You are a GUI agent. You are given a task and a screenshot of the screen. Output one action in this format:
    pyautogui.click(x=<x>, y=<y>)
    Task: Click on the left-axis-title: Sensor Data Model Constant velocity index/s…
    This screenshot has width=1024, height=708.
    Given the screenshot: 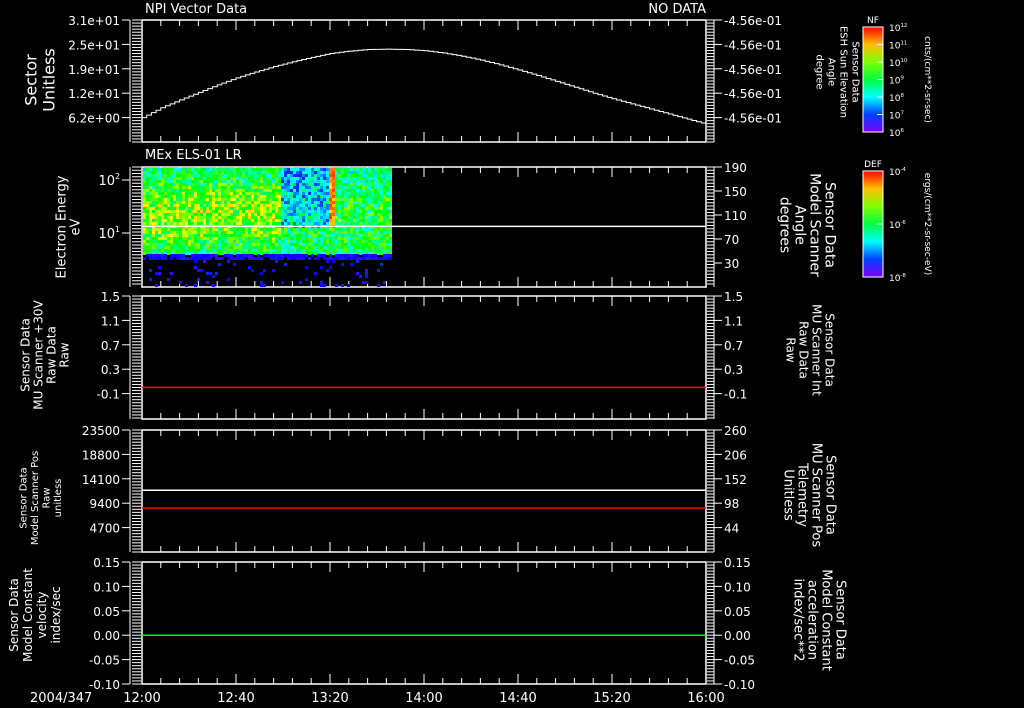 What is the action you would take?
    pyautogui.click(x=35, y=615)
    